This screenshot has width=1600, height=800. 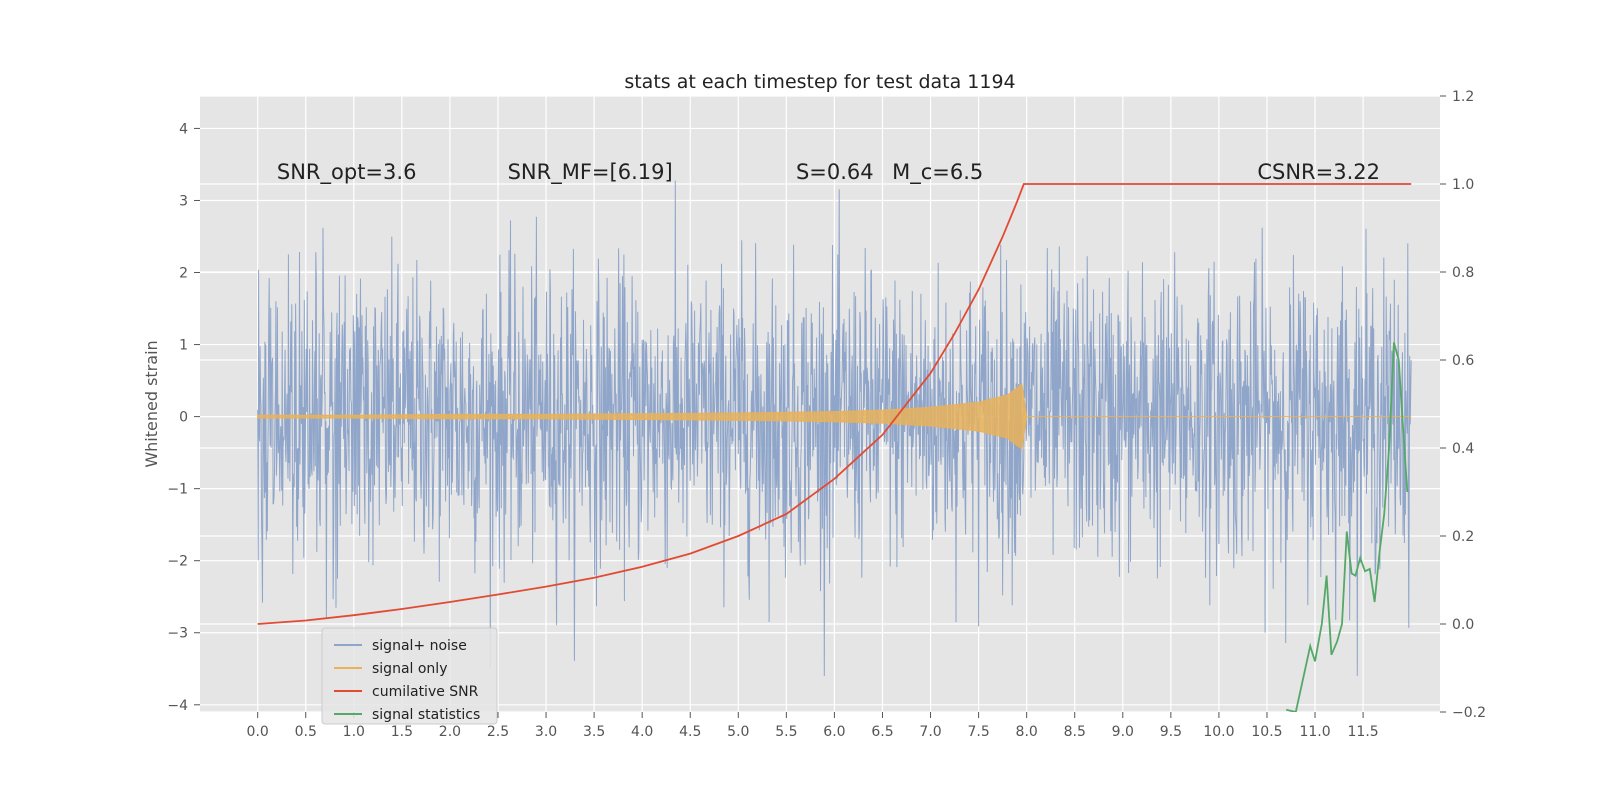 What do you see at coordinates (1463, 449) in the screenshot?
I see `y2-tick-label: 0.4` at bounding box center [1463, 449].